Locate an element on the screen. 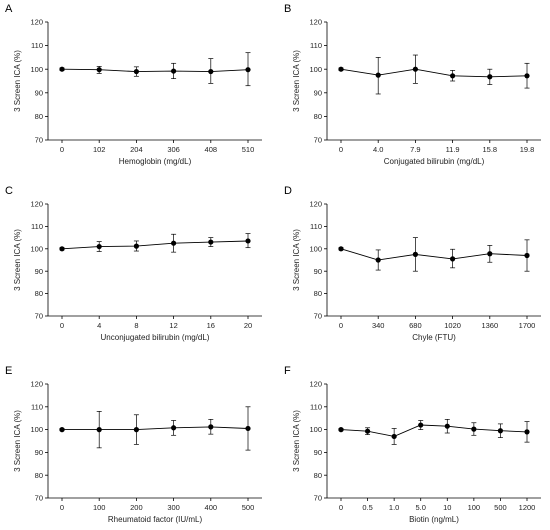  x-axis-title: Chyle (FTU) is located at coordinates (434, 337).